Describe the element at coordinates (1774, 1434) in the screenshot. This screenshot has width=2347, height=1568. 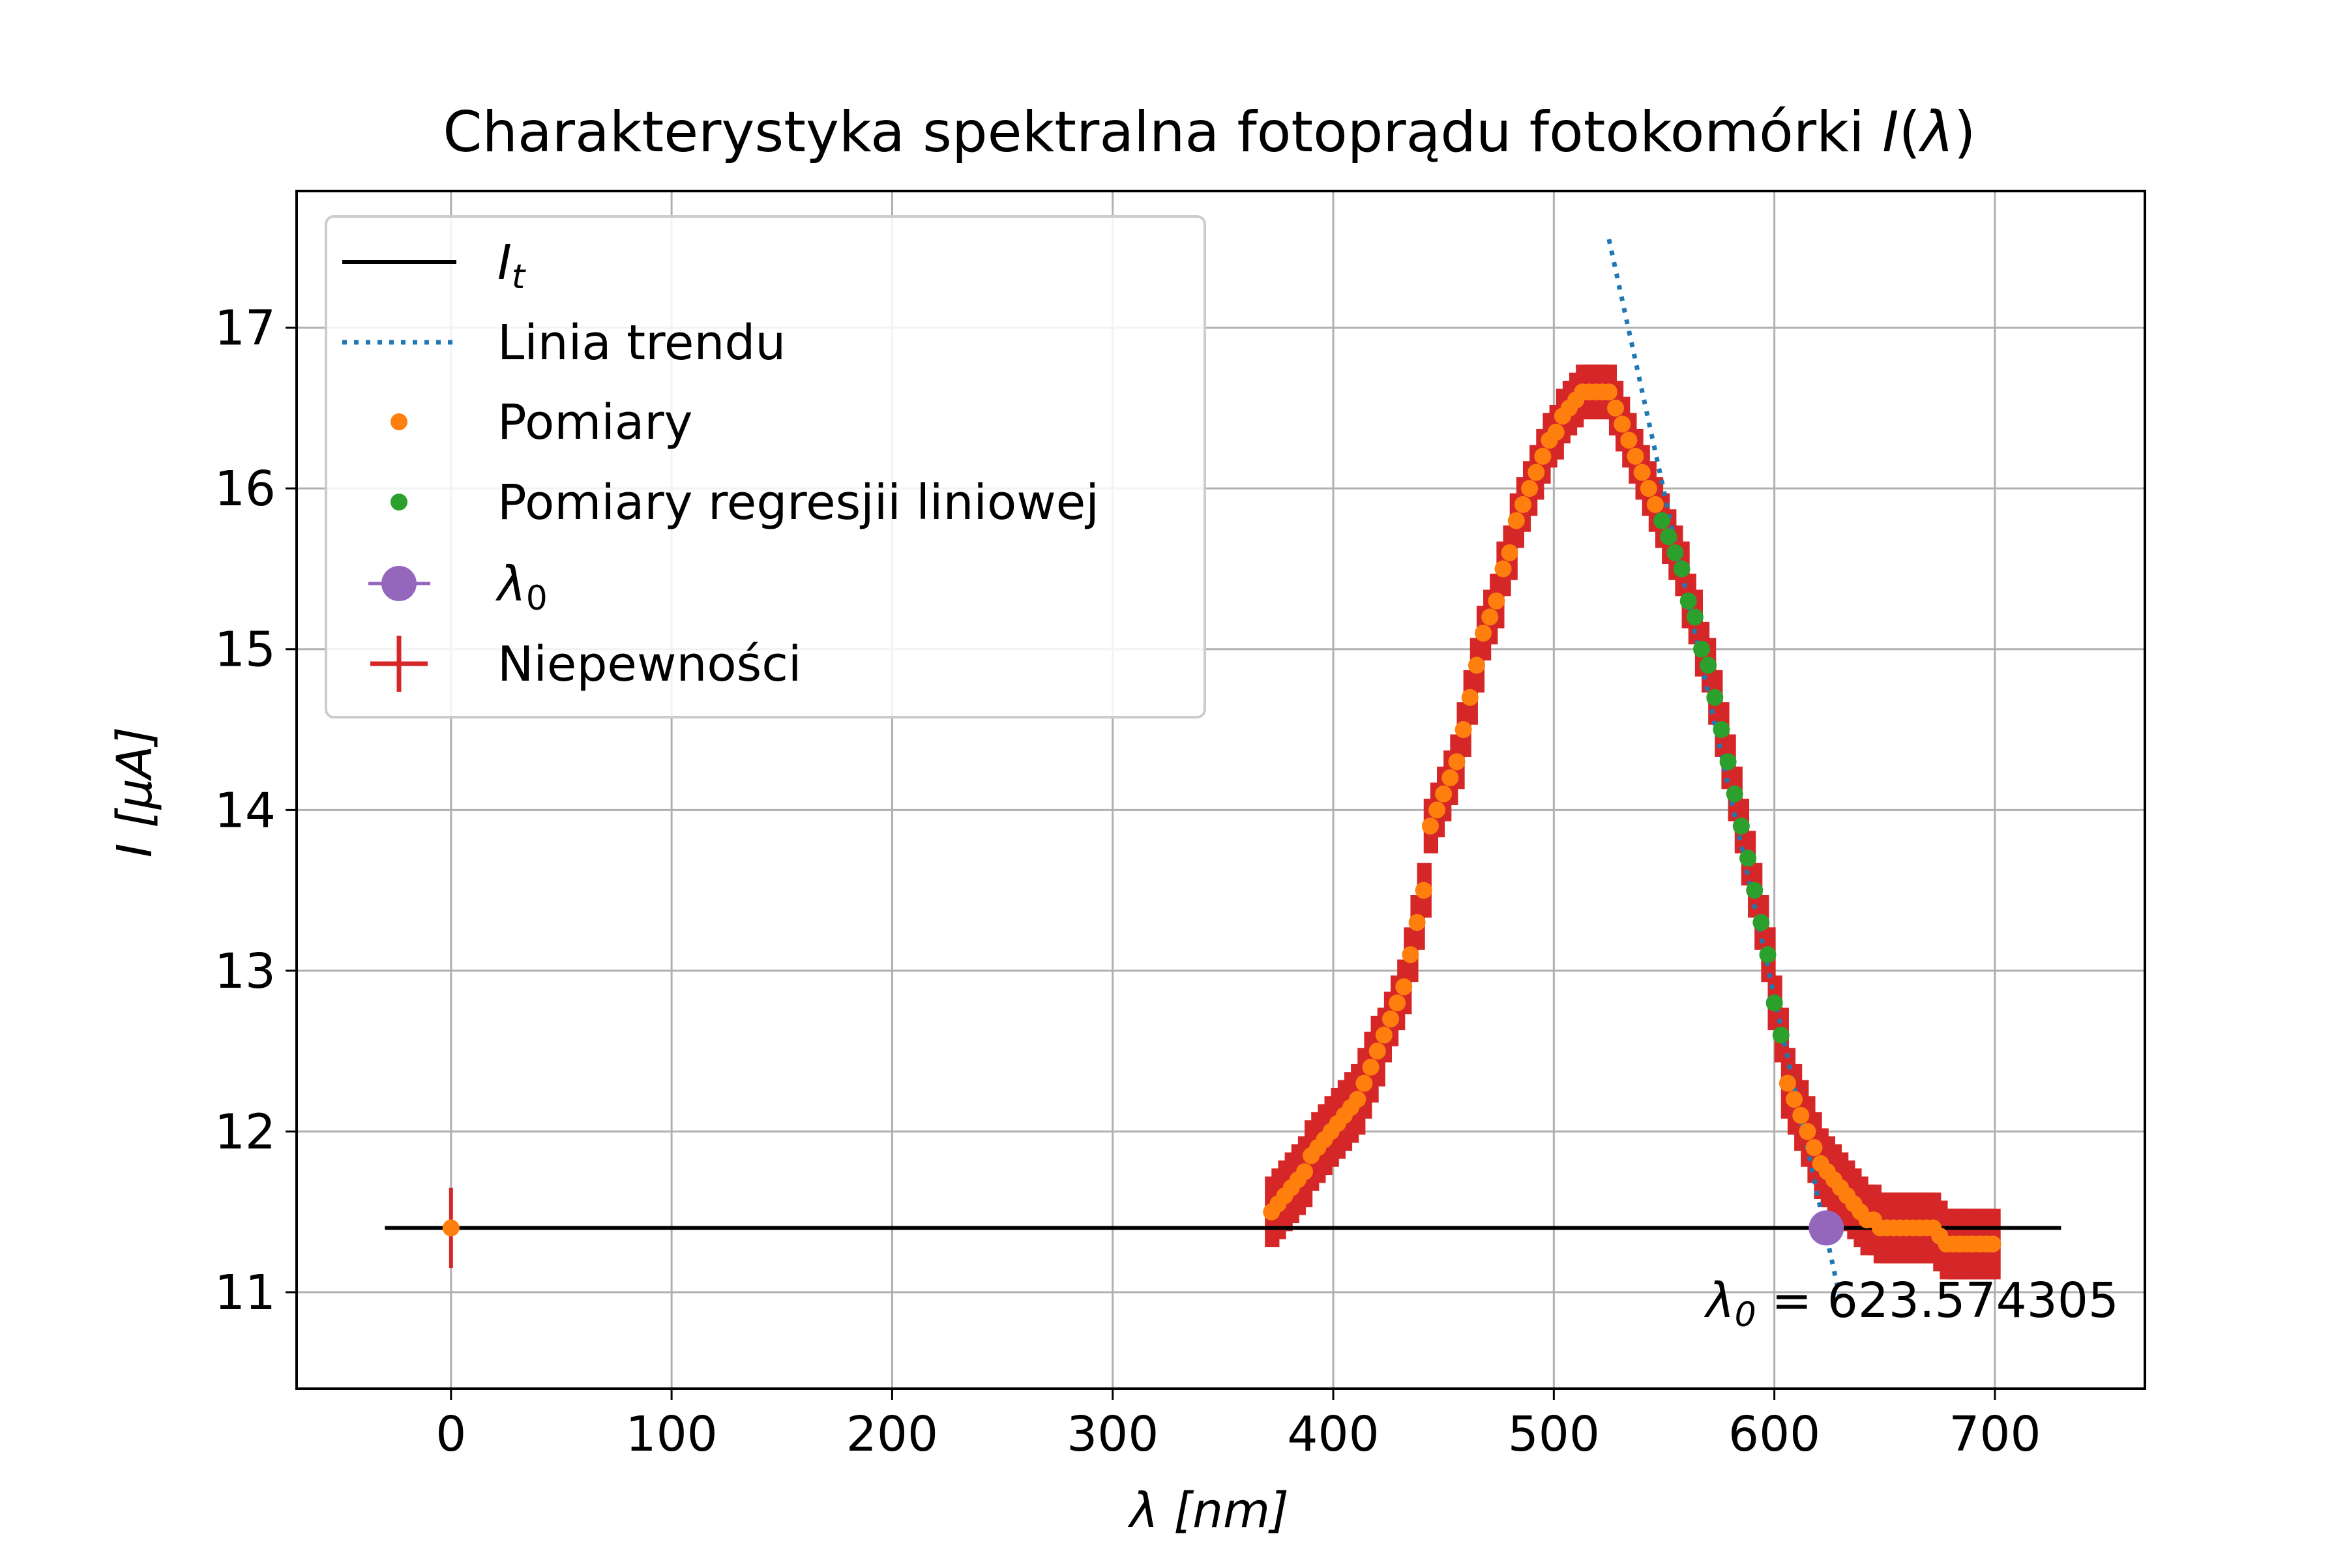
I see `x-tick-label: 600` at that location.